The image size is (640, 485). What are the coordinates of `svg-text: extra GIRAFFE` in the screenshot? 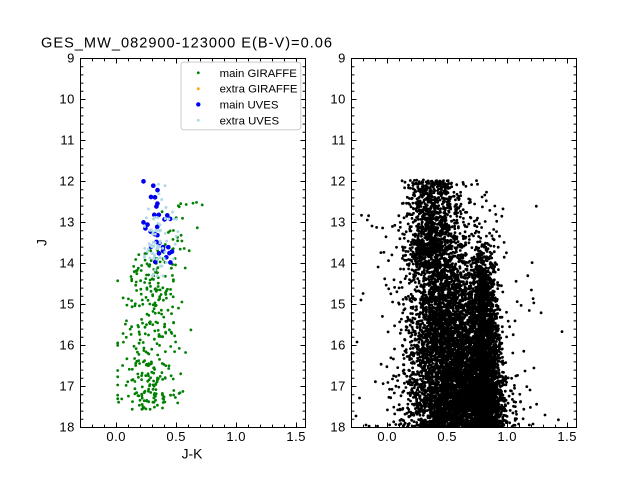 It's located at (259, 90).